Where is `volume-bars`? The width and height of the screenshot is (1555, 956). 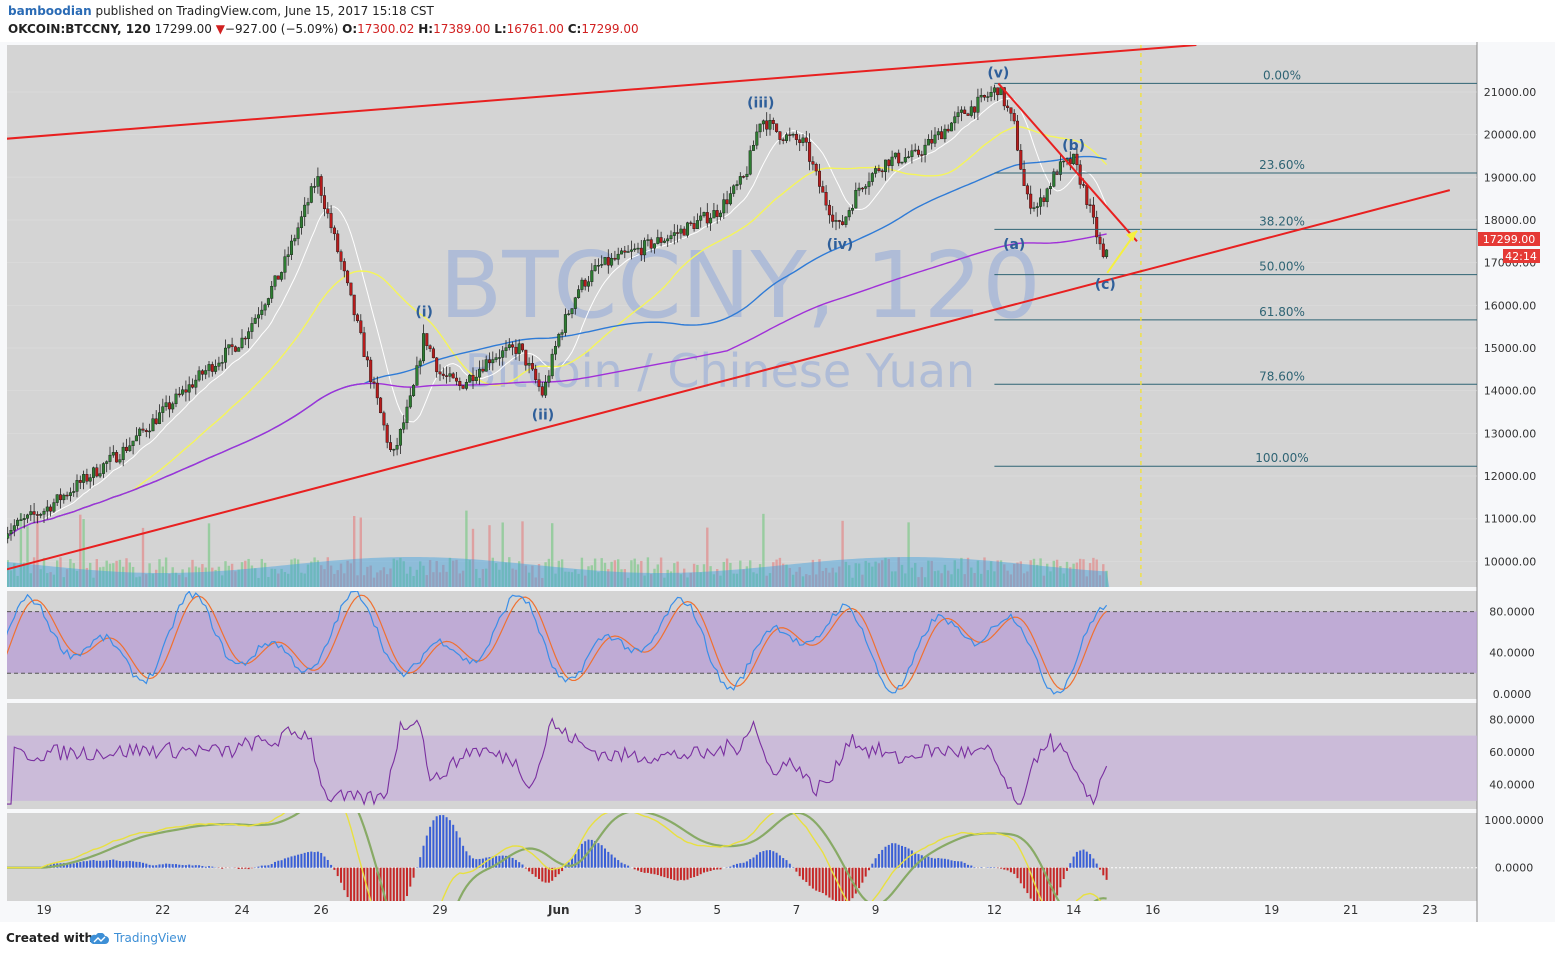
volume-bars is located at coordinates (558, 548).